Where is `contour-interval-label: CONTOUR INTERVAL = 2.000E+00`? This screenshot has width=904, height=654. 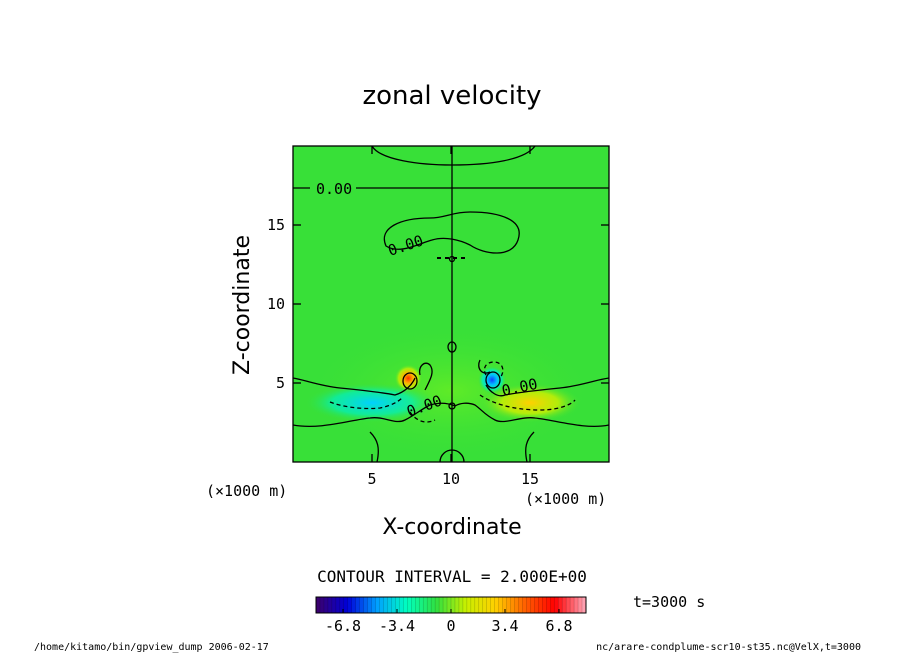 contour-interval-label: CONTOUR INTERVAL = 2.000E+00 is located at coordinates (452, 576).